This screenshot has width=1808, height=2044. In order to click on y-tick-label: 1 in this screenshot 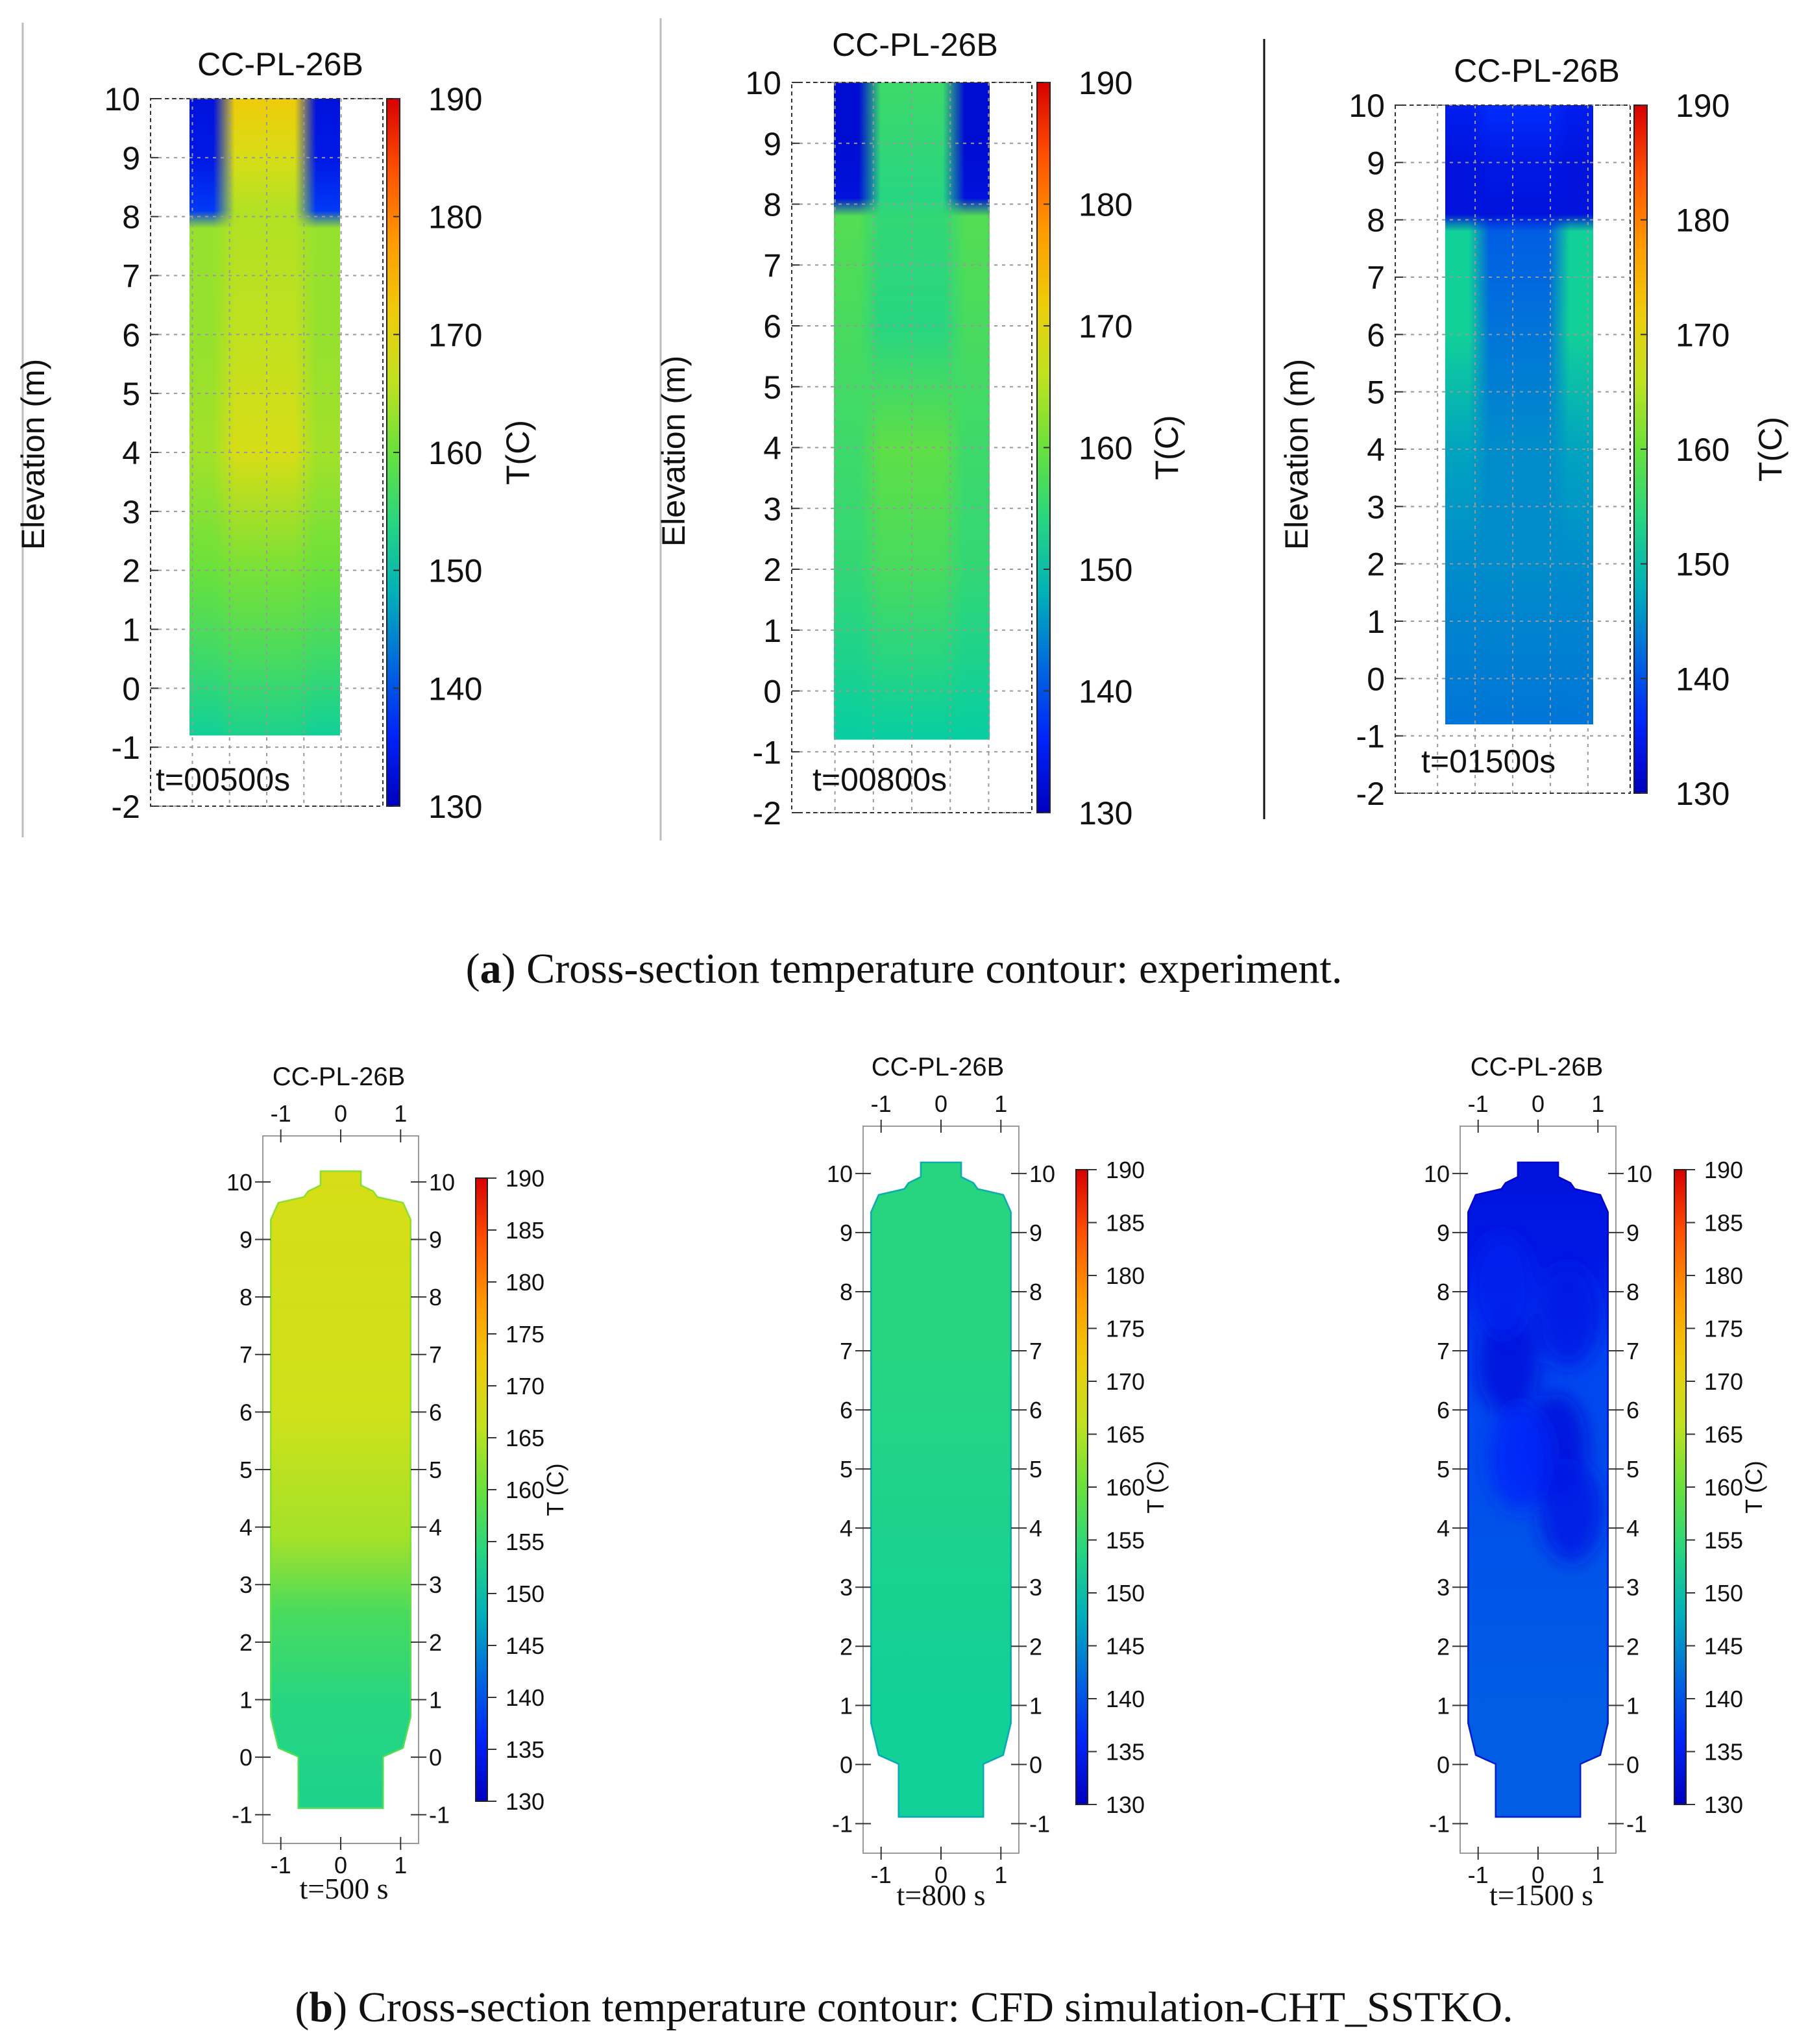, I will do `click(1376, 622)`.